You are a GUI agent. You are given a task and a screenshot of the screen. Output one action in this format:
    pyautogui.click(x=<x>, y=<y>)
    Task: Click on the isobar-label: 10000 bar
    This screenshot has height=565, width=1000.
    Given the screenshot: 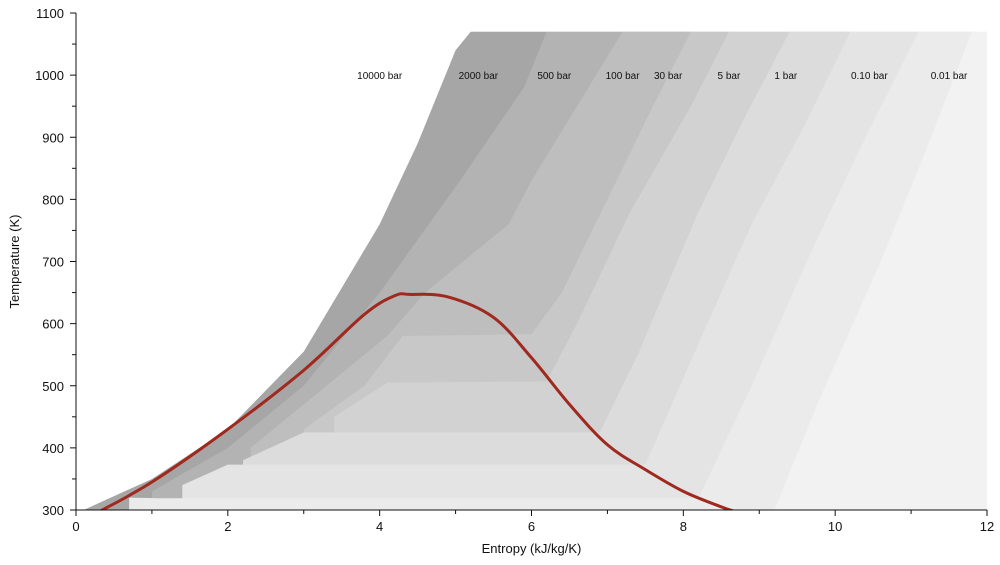 What is the action you would take?
    pyautogui.click(x=380, y=76)
    